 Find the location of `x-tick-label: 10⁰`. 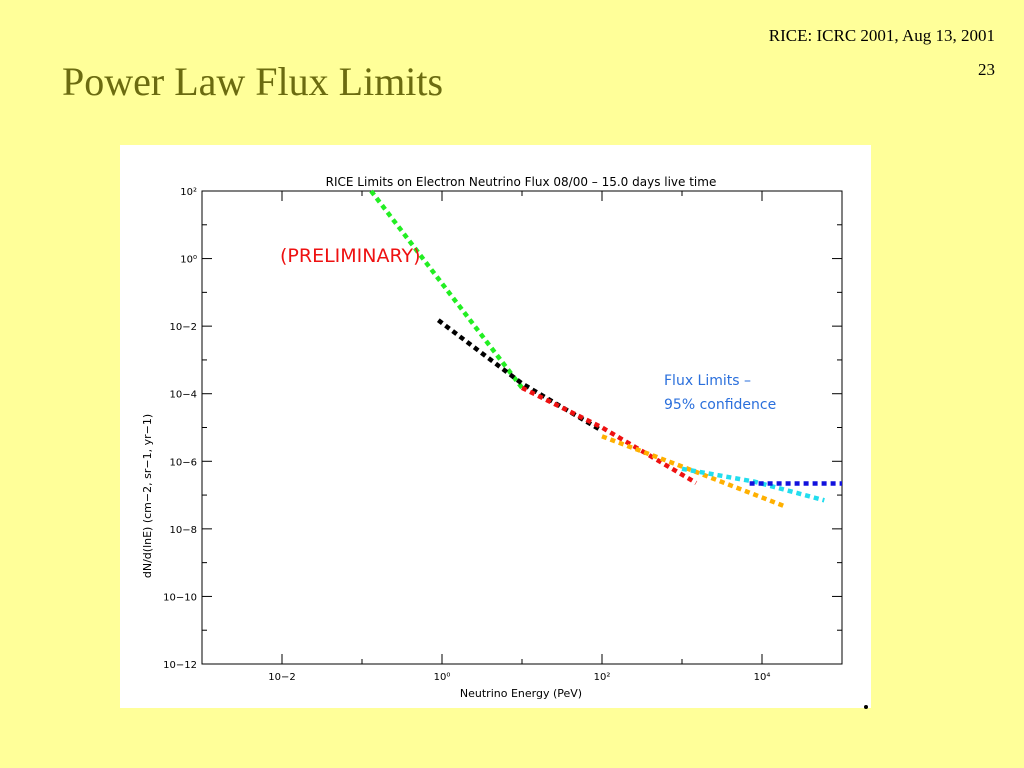

x-tick-label: 10⁰ is located at coordinates (442, 677).